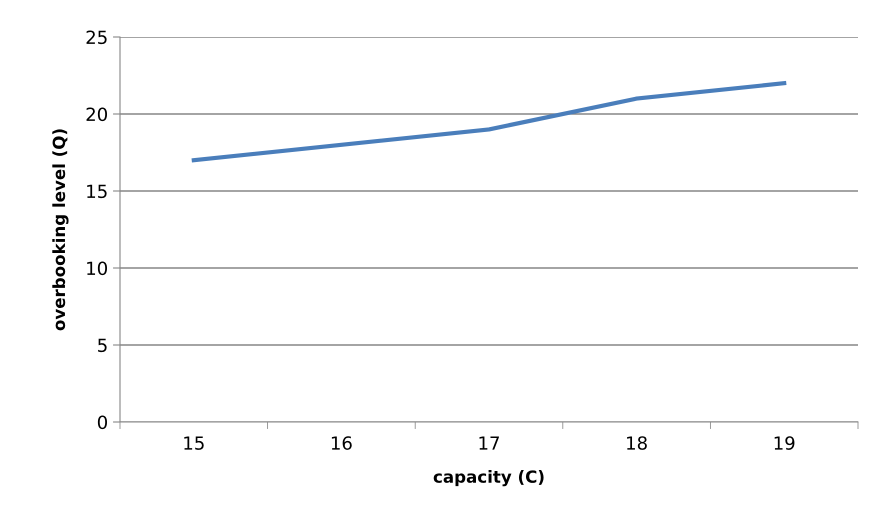 This screenshot has height=529, width=874. What do you see at coordinates (102, 345) in the screenshot?
I see `y-tick-label: 5` at bounding box center [102, 345].